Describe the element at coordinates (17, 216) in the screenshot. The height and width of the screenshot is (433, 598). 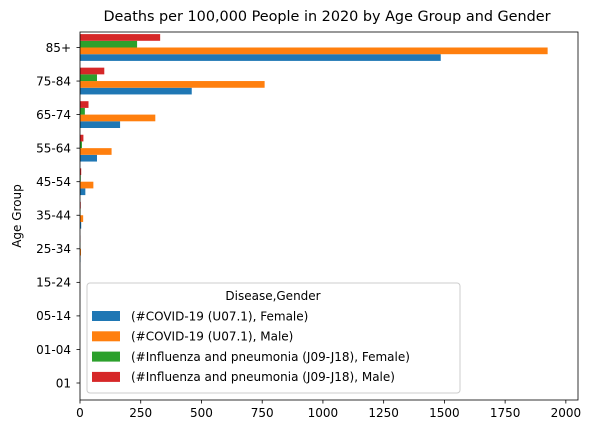
I see `y-axis-label: Age Group` at that location.